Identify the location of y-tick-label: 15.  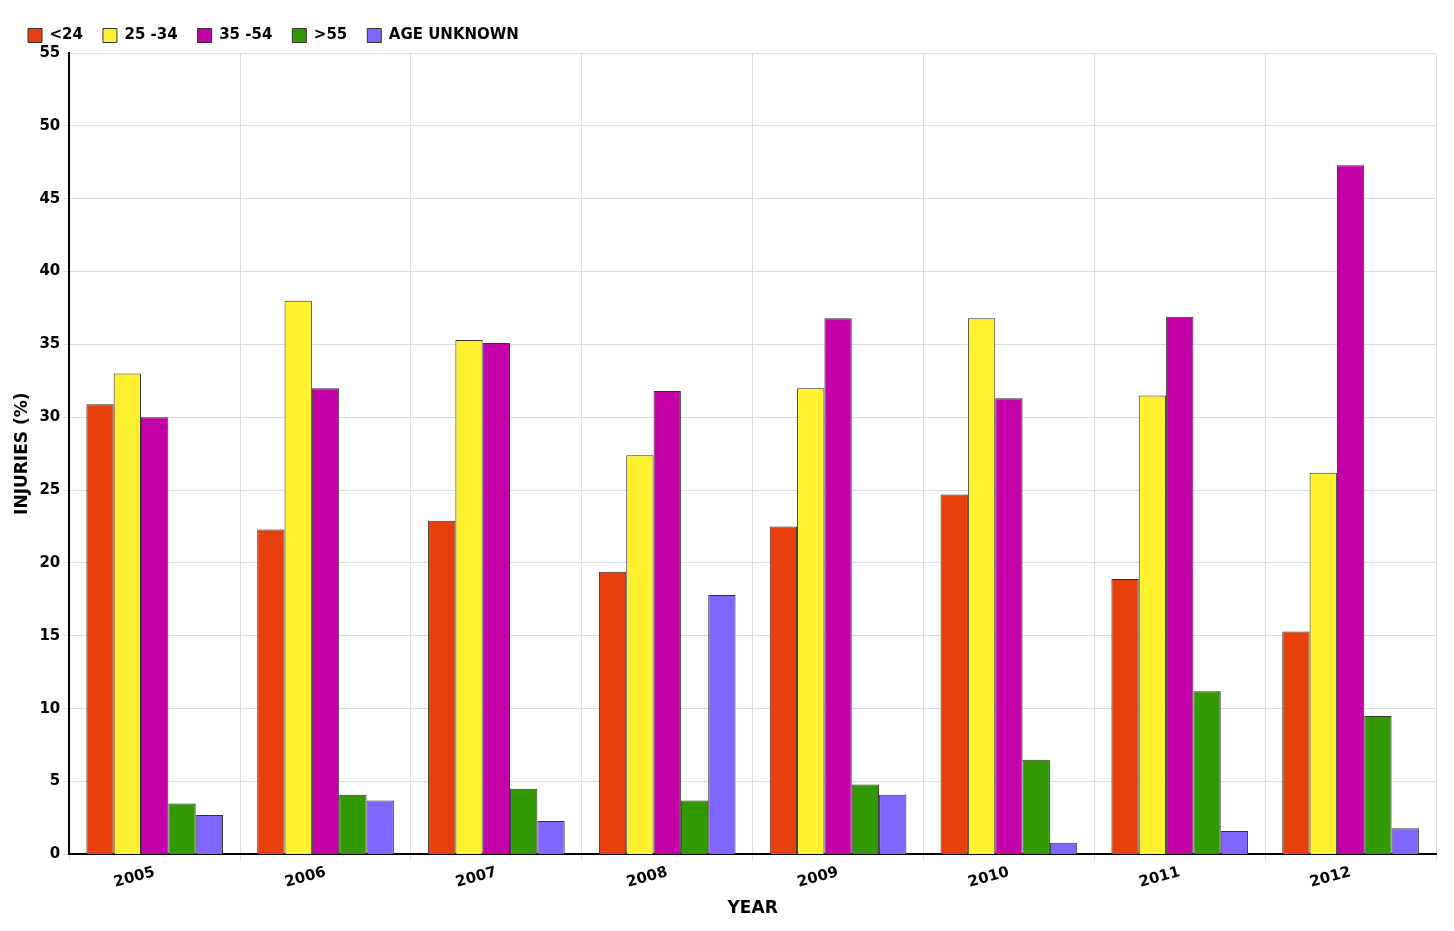
(50, 634).